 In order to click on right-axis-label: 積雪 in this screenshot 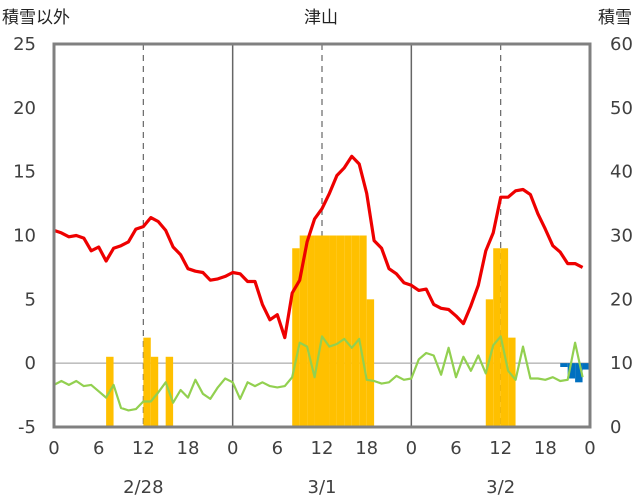, I will do `click(615, 18)`.